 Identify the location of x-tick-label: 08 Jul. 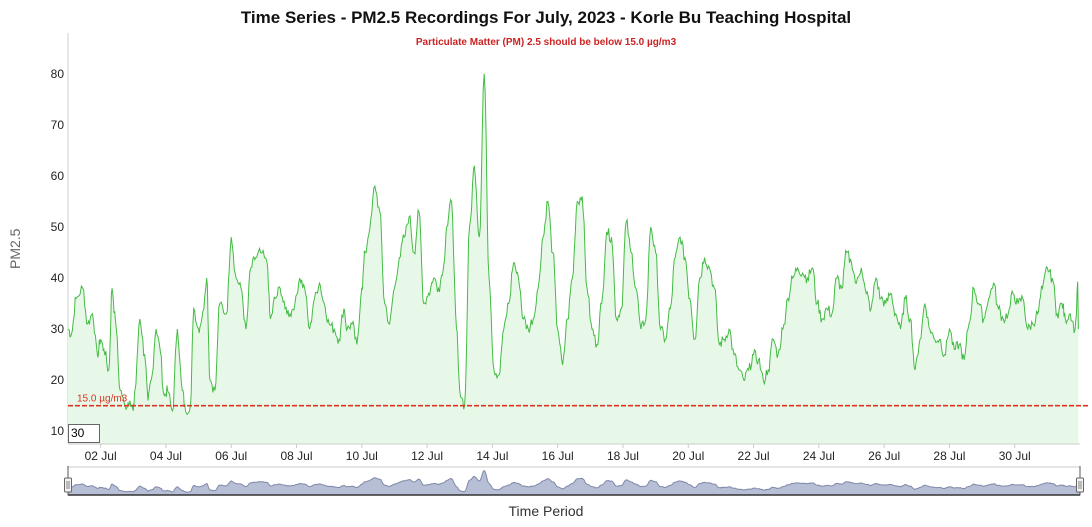
(297, 456).